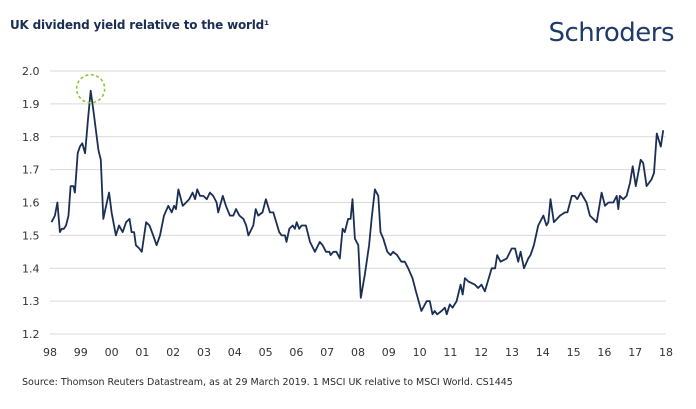 This screenshot has width=696, height=409. Describe the element at coordinates (81, 352) in the screenshot. I see `x-tick-label: 99` at that location.